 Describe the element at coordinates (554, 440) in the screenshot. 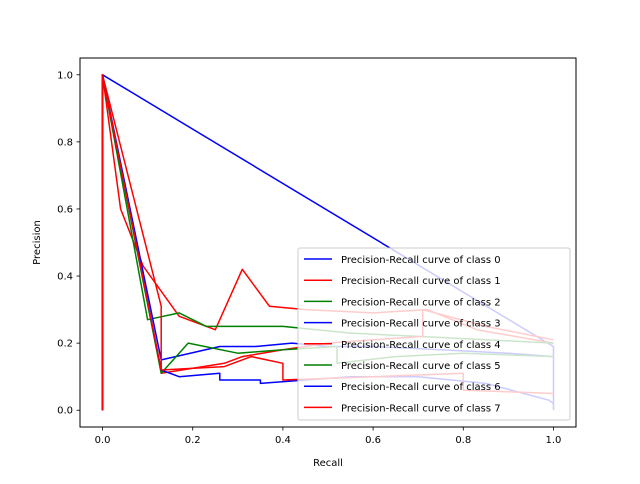

I see `x-tick-label: 1.0` at that location.